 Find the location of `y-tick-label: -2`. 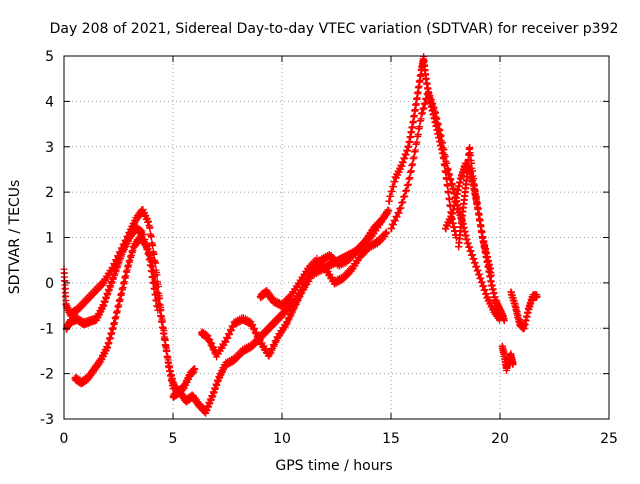

y-tick-label: -2 is located at coordinates (47, 375).